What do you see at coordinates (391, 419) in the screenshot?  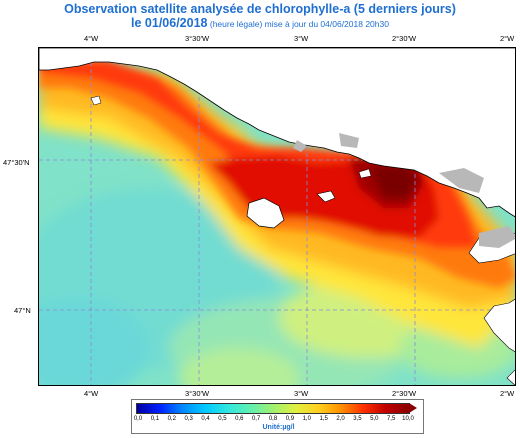 I see `legend-value-label: 7,5` at bounding box center [391, 419].